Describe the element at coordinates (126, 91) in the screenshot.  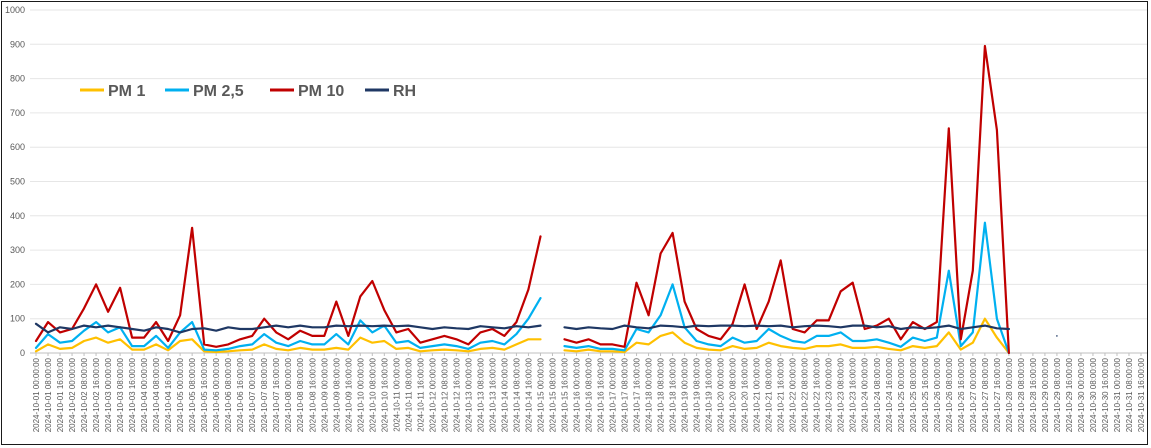
I see `legend-label-pm-1: PM 1` at that location.